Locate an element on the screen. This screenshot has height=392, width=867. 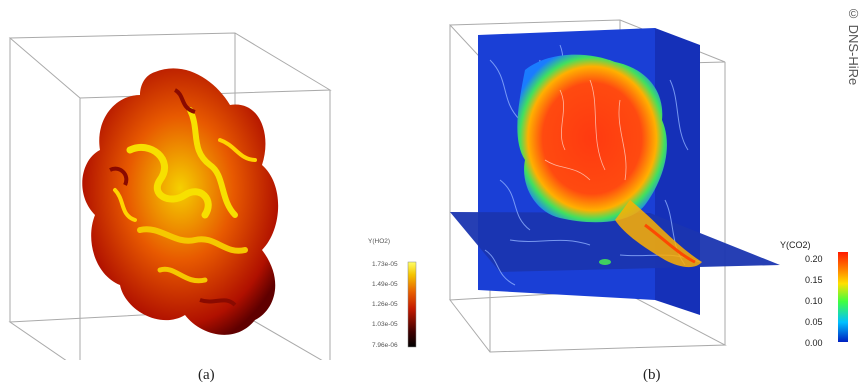
caption-a: (a) is located at coordinates (206, 375).